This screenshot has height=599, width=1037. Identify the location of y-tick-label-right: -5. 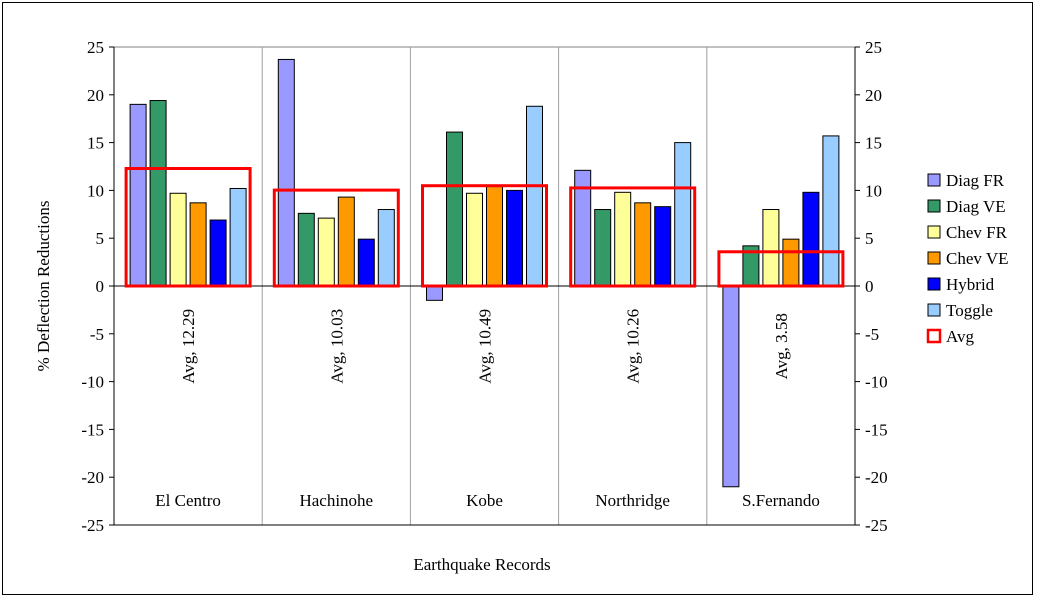
(872, 334).